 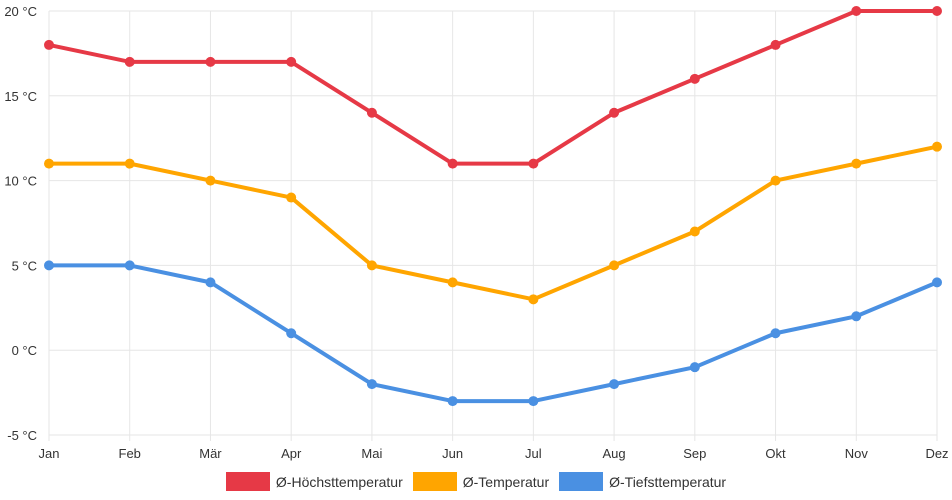 I want to click on legend-swatch-hoechst, so click(x=247, y=481).